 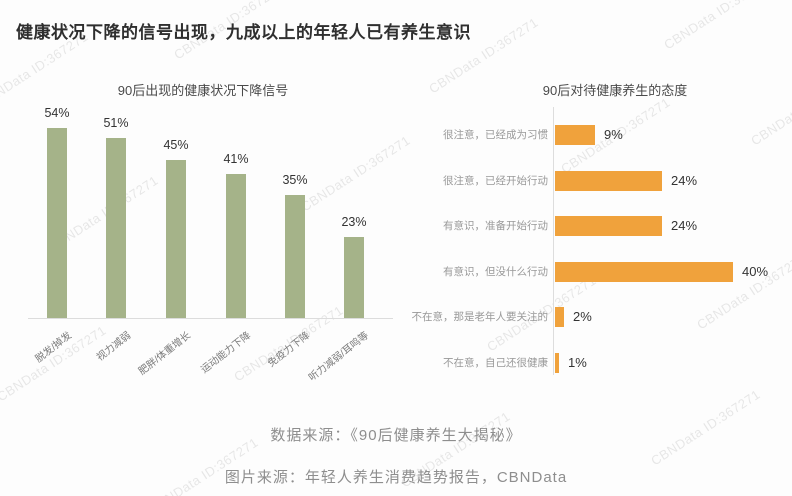 What do you see at coordinates (54, 348) in the screenshot?
I see `signal-category-label: 脱发/掉发` at bounding box center [54, 348].